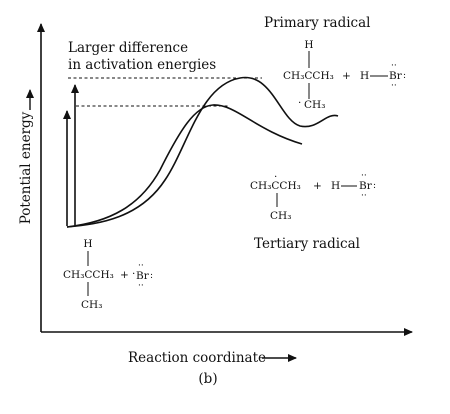 The width and height of the screenshot is (450, 414). I want to click on primary-main-formula: CH₃CCH₃, so click(308, 76).